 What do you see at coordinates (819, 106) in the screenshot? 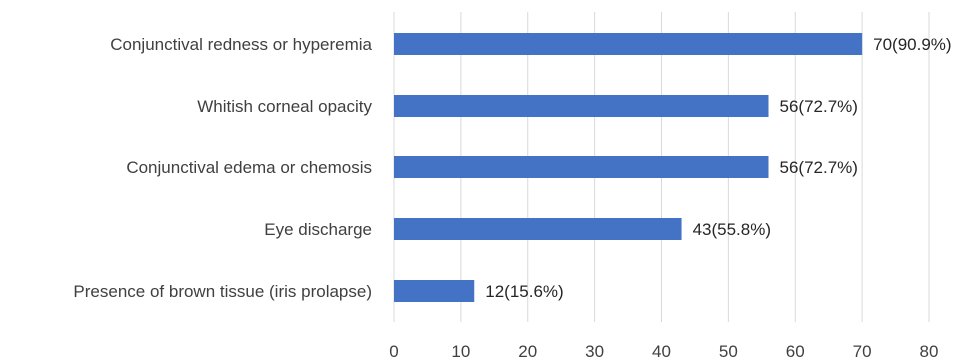
I see `data-label-1: 56(72.7%)` at bounding box center [819, 106].